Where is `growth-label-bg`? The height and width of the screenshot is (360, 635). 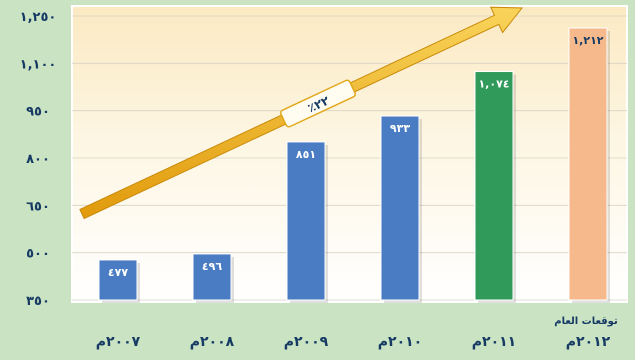
growth-label-bg is located at coordinates (318, 103).